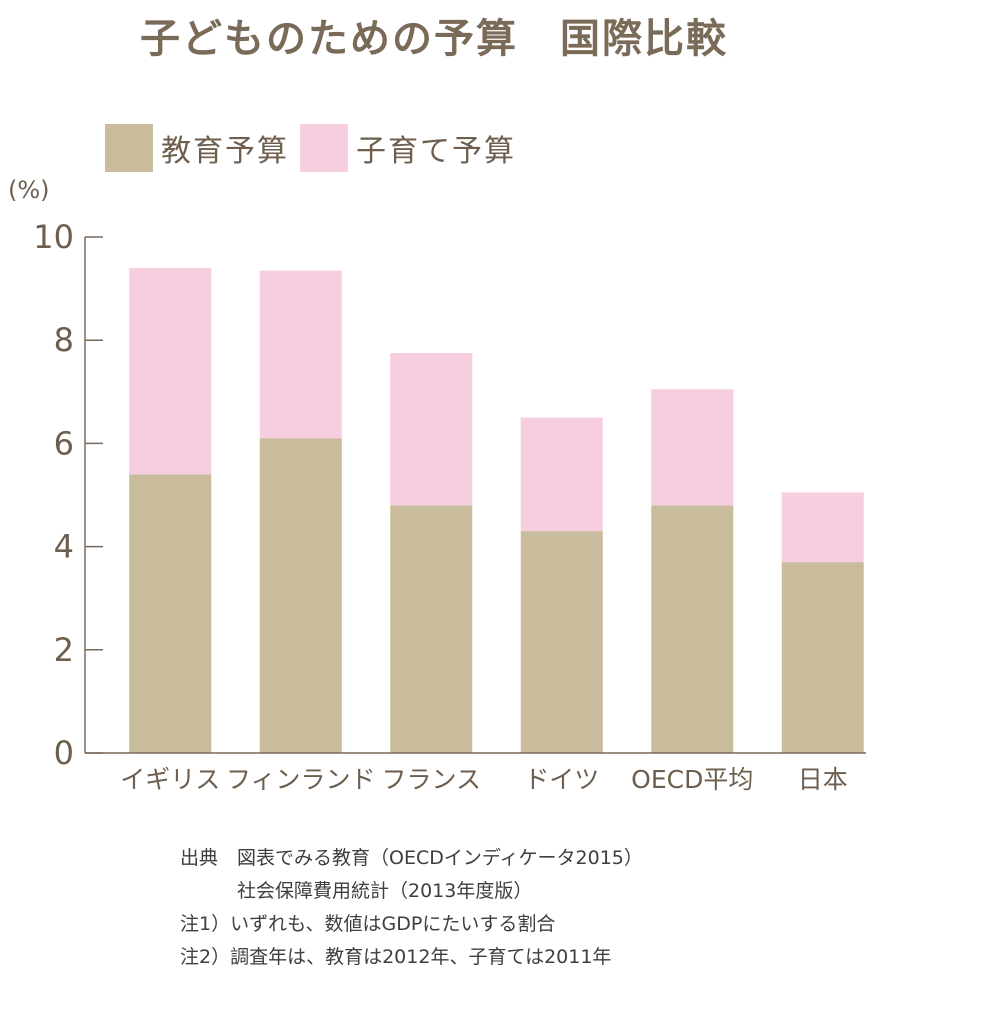 The width and height of the screenshot is (1000, 1011). Describe the element at coordinates (301, 779) in the screenshot. I see `x-tick-label-1: フィンランド` at that location.